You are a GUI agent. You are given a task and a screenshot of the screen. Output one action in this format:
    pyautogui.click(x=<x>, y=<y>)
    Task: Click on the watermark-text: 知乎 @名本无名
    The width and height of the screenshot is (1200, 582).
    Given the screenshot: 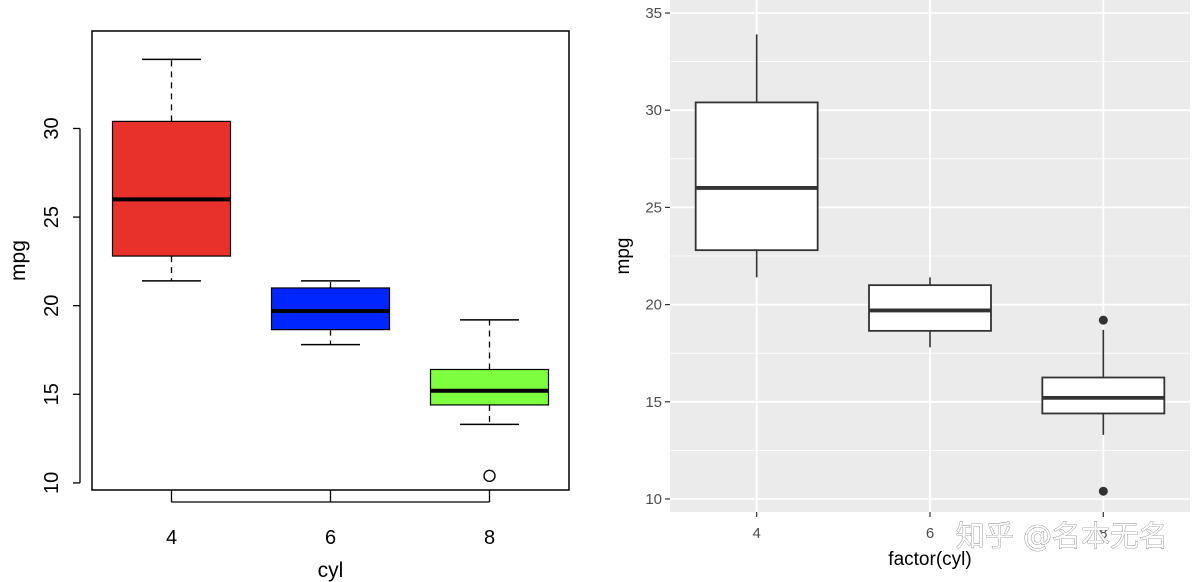 What is the action you would take?
    pyautogui.click(x=1062, y=536)
    